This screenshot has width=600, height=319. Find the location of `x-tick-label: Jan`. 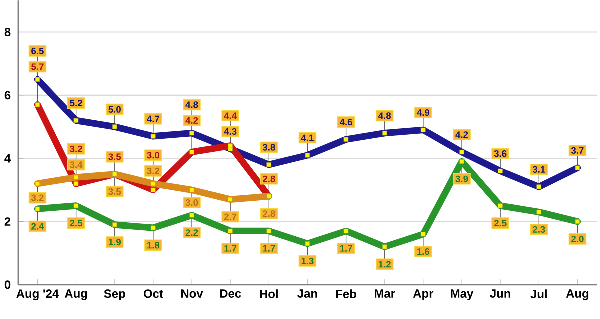

x-tick-label: Jan is located at coordinates (308, 294).